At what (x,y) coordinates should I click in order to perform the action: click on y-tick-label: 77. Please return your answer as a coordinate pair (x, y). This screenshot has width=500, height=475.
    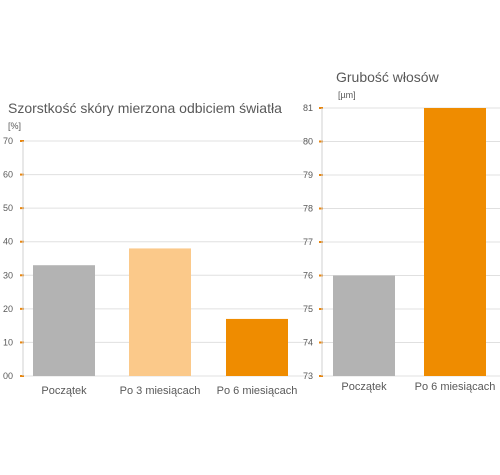
    Looking at the image, I should click on (308, 242).